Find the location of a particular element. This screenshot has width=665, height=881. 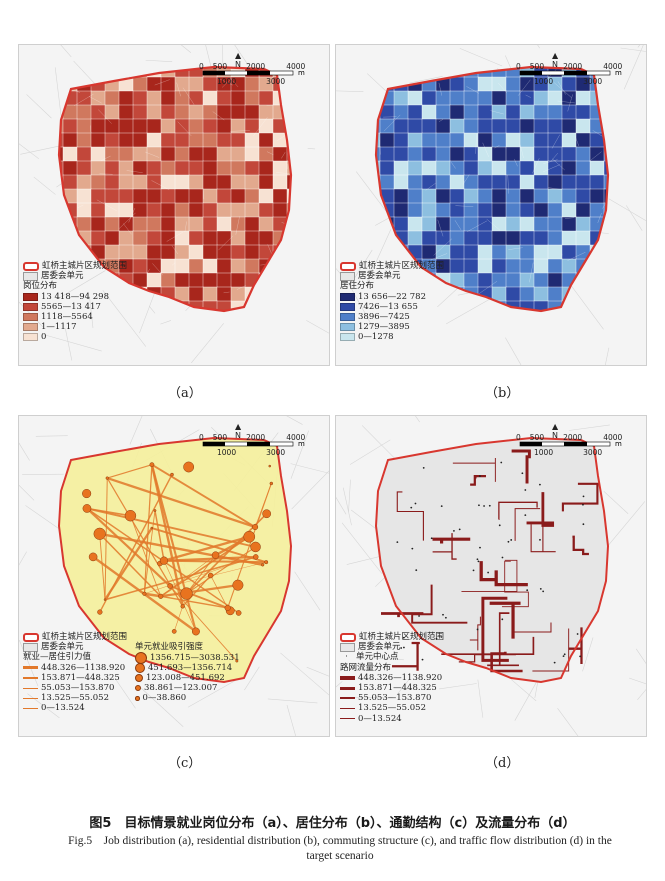

legend-item: 3896—7425 is located at coordinates (490, 317).